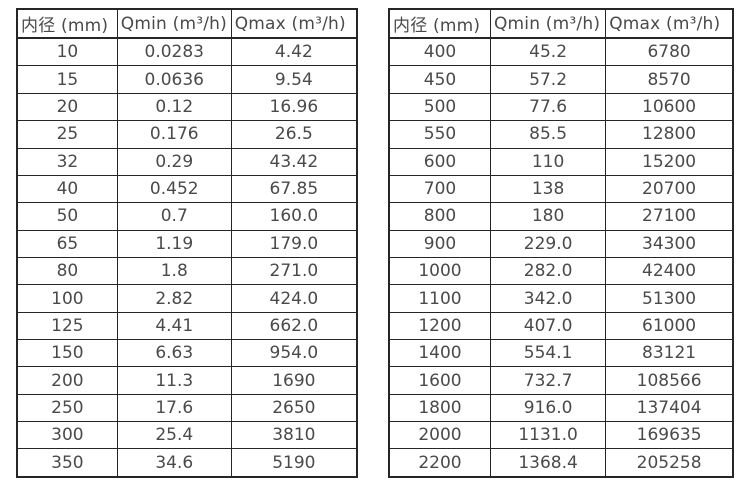  I want to click on cell-qmin: 34.6, so click(174, 463).